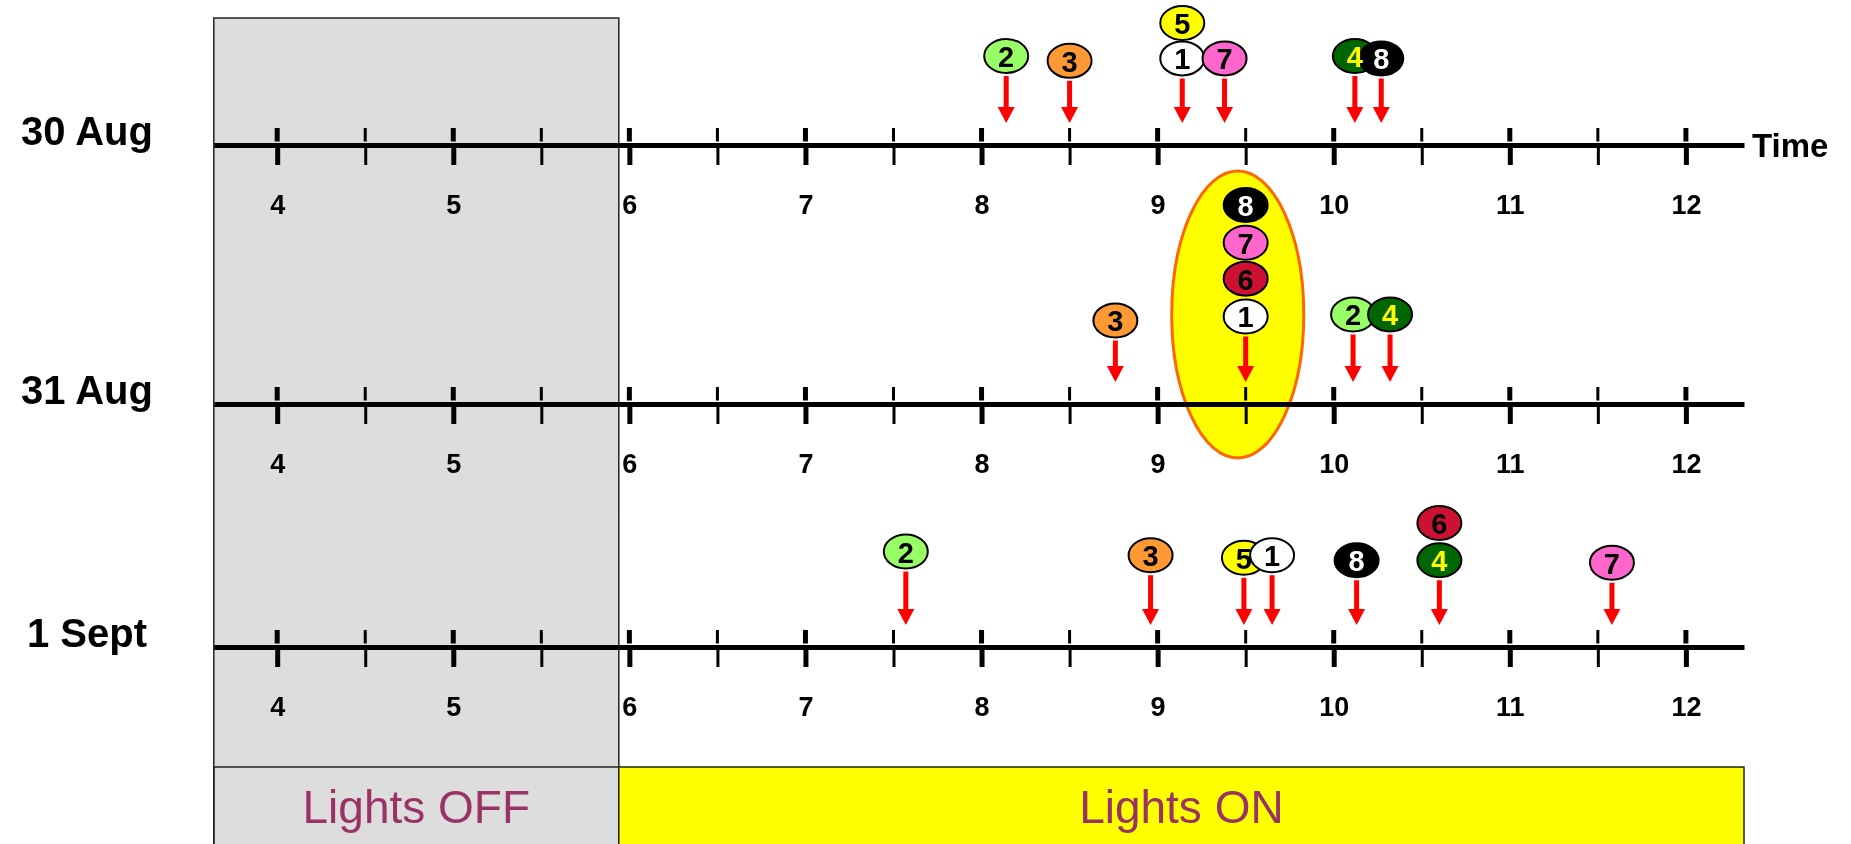 This screenshot has height=844, width=1851. I want to click on y-axis-title: 1 Sept, so click(87, 633).